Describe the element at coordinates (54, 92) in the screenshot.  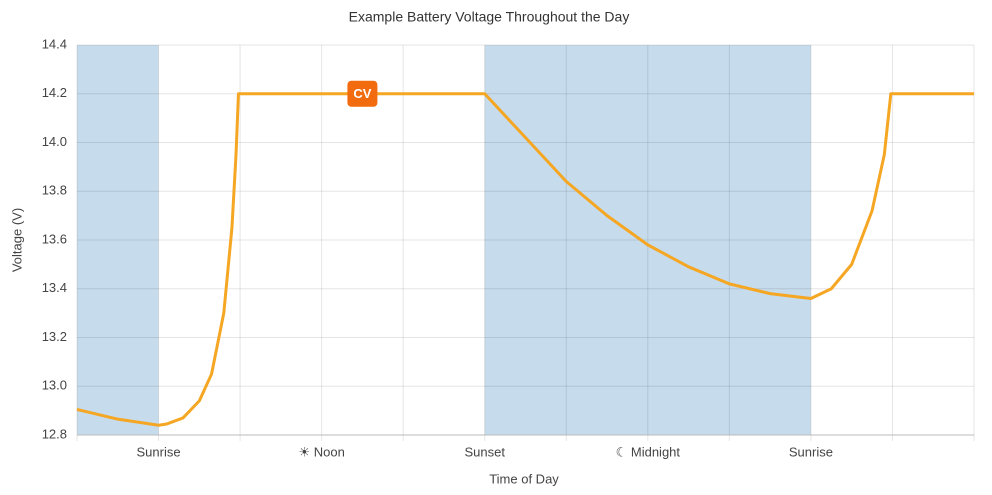
I see `y-tick-label: 14.2` at that location.